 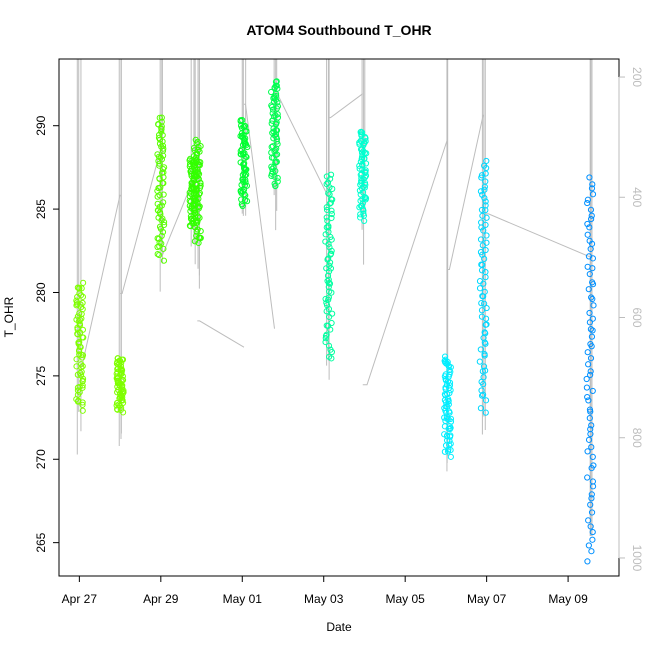 I want to click on y-tick-label: 285, so click(x=41, y=209).